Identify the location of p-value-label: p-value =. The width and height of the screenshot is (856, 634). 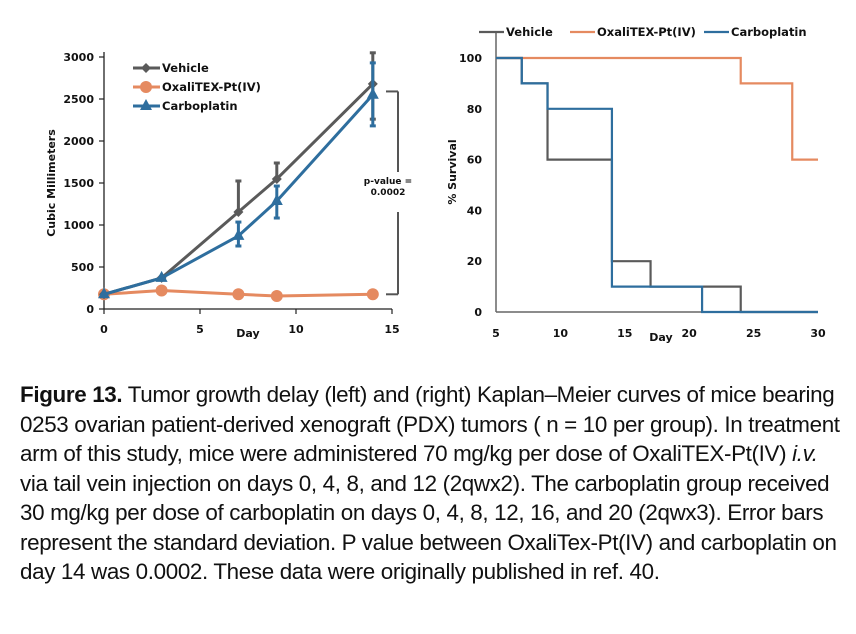
(388, 182).